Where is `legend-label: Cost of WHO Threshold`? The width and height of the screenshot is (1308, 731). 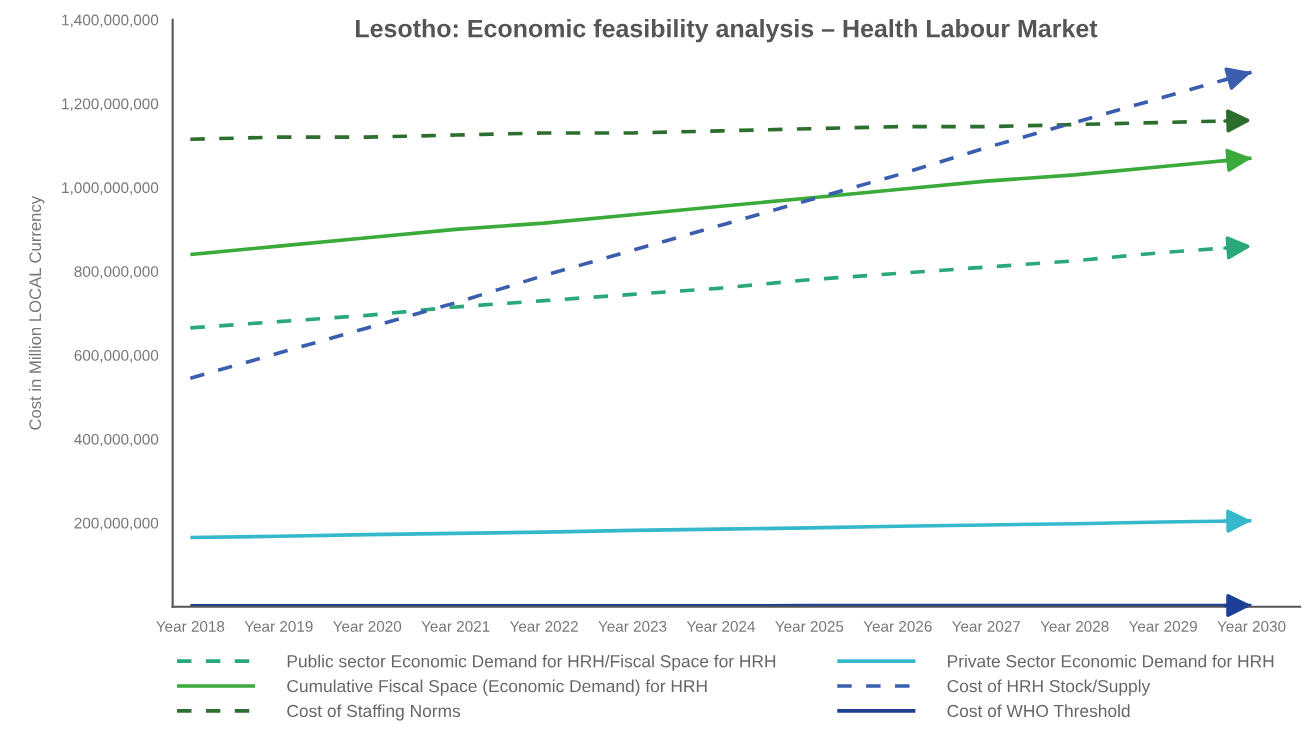 legend-label: Cost of WHO Threshold is located at coordinates (1038, 711).